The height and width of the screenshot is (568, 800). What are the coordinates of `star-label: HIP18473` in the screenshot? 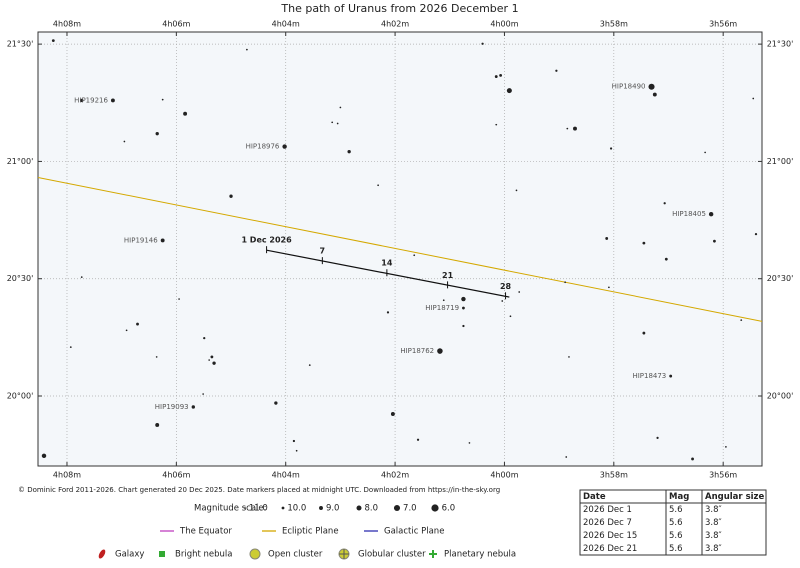 It's located at (649, 376).